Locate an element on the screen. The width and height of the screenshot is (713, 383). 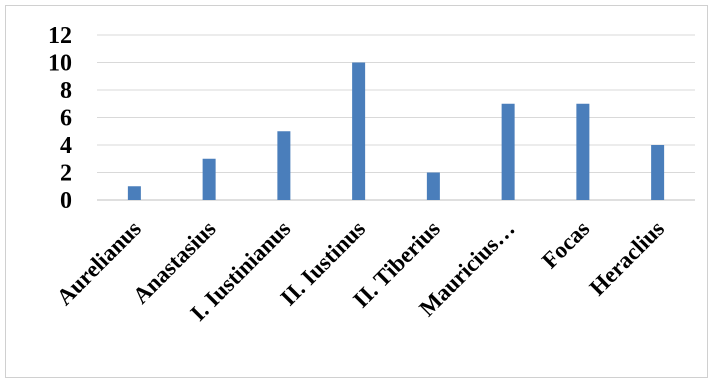
y-tick-label: 4 is located at coordinates (66, 146).